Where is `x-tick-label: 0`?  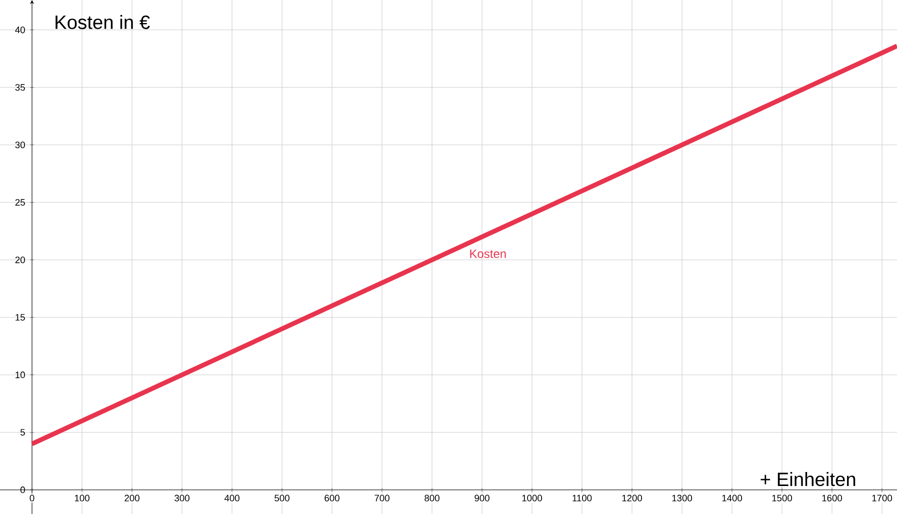
x-tick-label: 0 is located at coordinates (32, 498).